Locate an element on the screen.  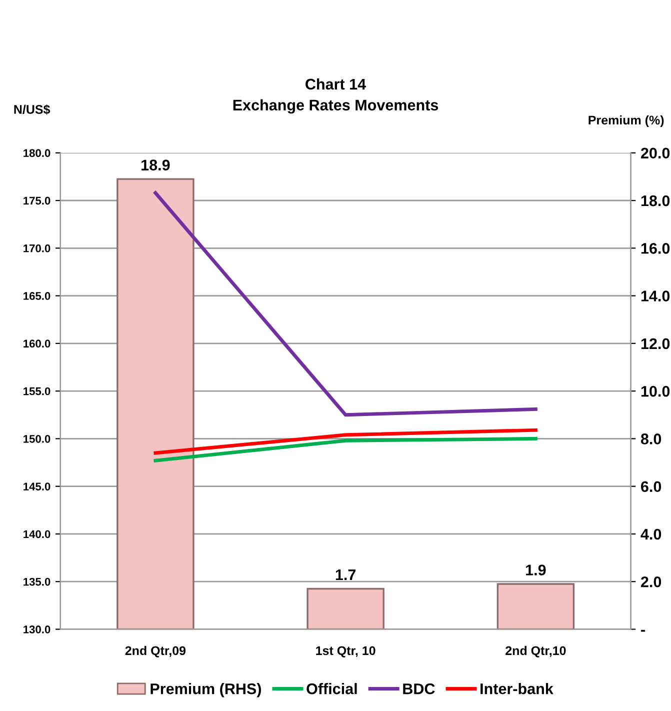
y-tick-label: 180.0 is located at coordinates (37, 153).